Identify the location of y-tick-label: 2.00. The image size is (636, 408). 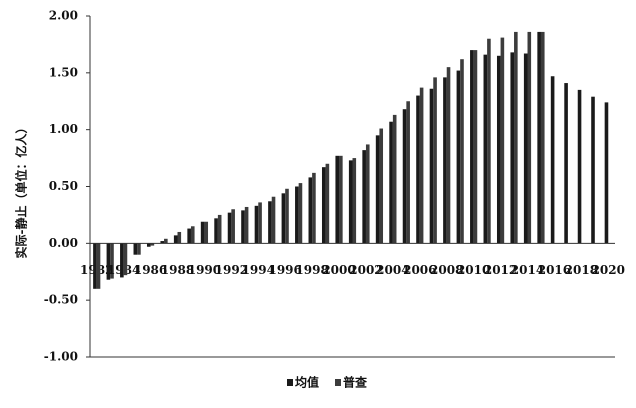
(63, 16).